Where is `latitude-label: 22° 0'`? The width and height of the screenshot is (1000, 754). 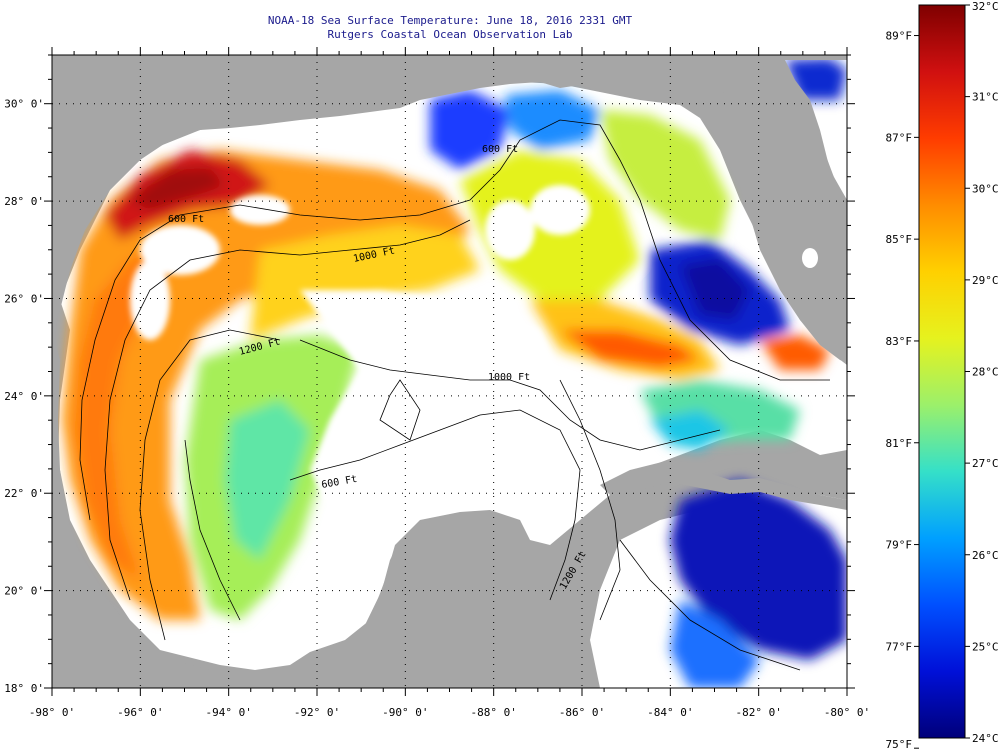
latitude-label: 22° 0' is located at coordinates (24, 493).